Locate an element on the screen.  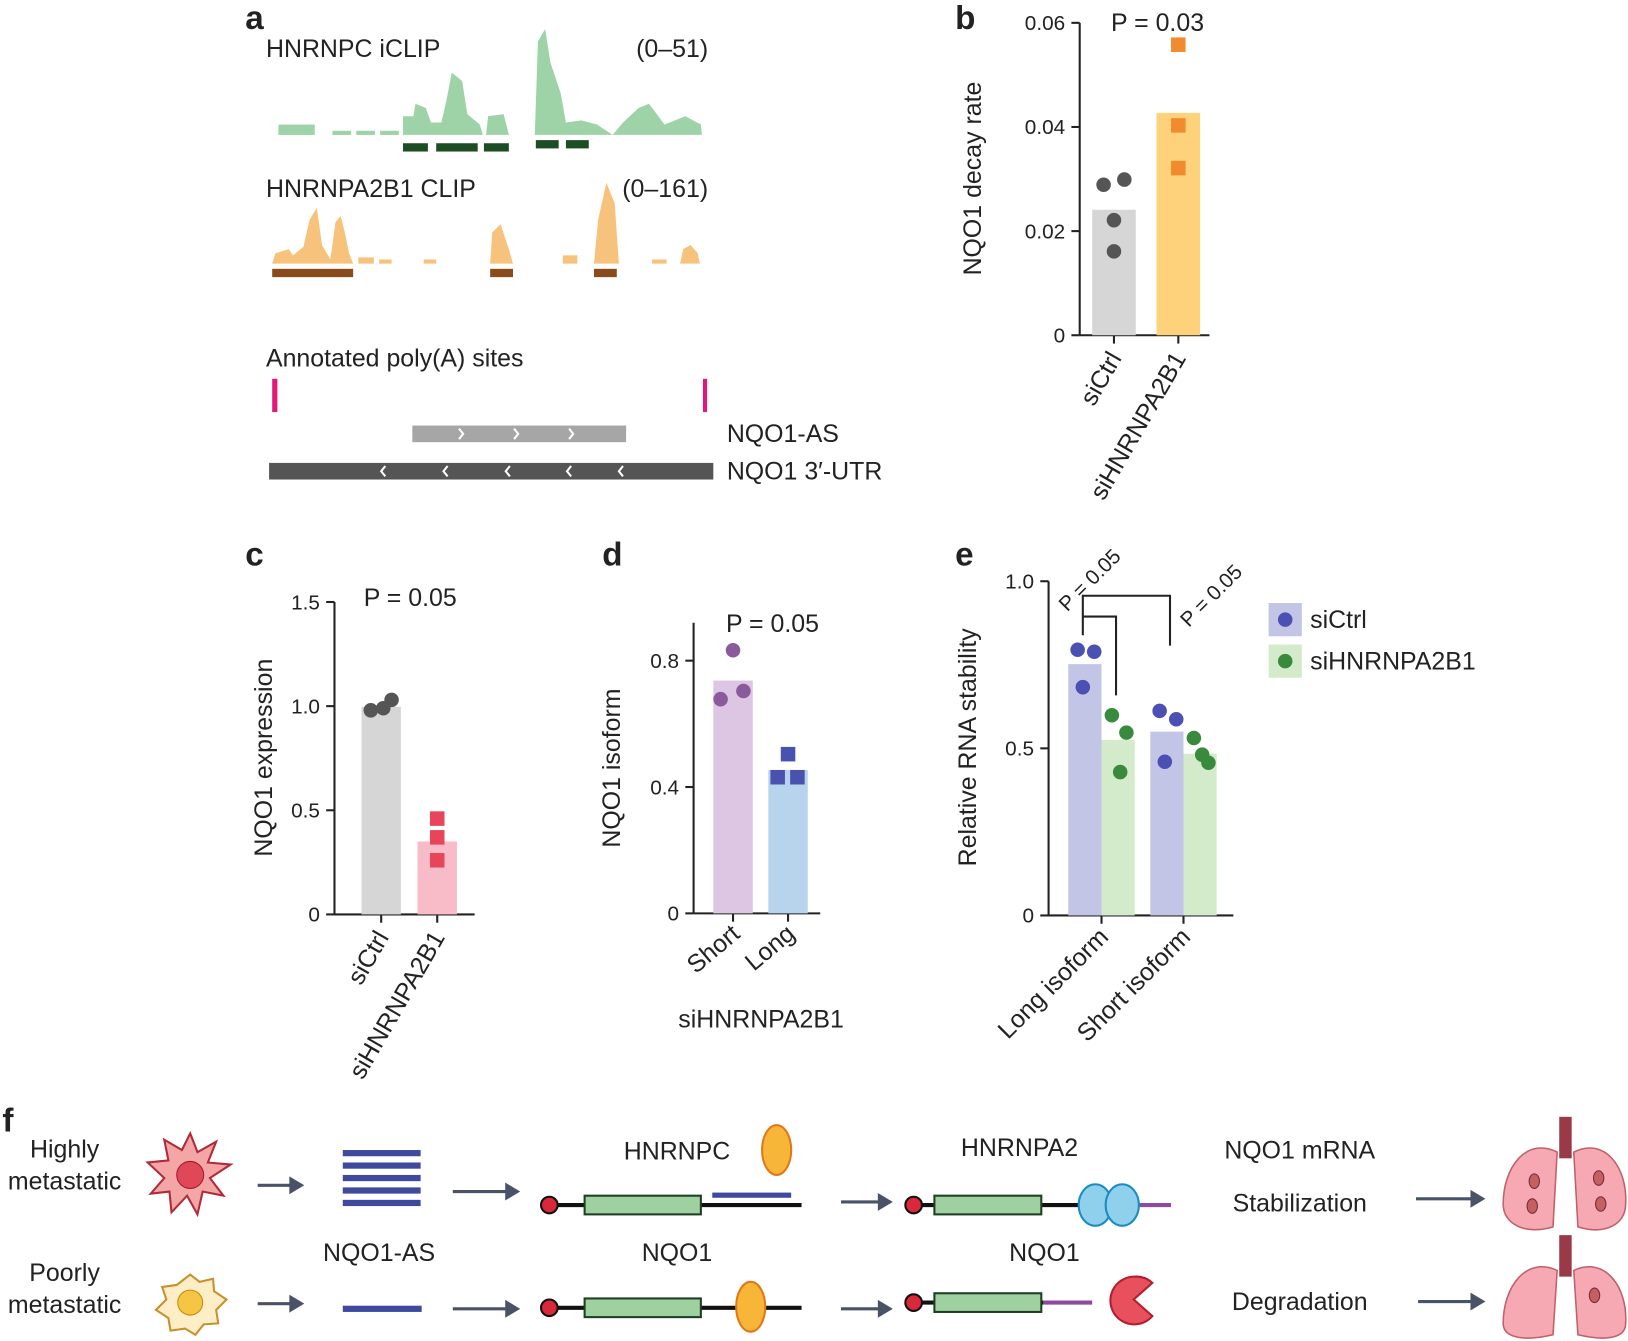
iclip-coverage is located at coordinates (490, 82).